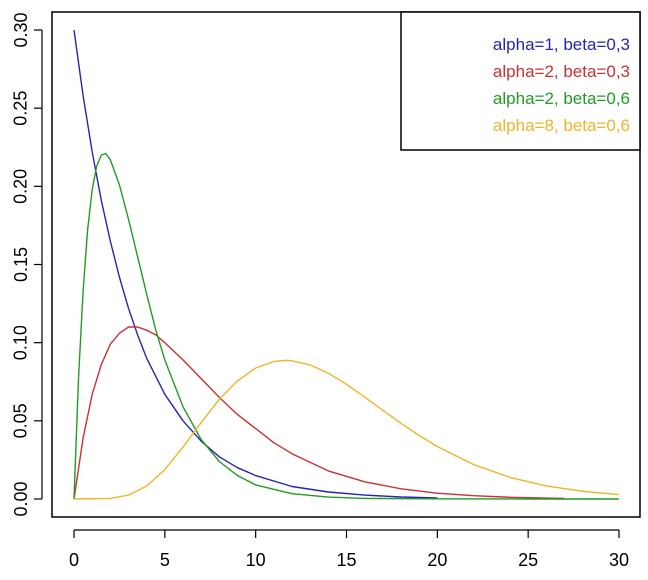  What do you see at coordinates (21, 420) in the screenshot?
I see `y-tick-label: 0.05` at bounding box center [21, 420].